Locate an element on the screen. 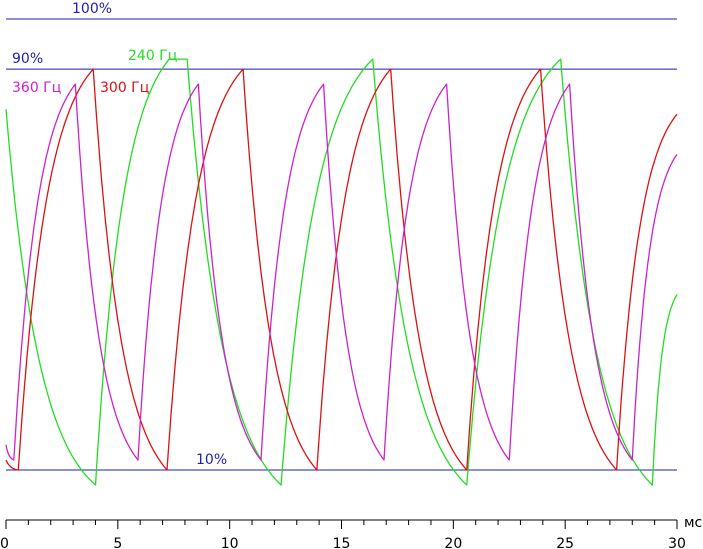  series-label-2: 300 Гц is located at coordinates (124, 88).